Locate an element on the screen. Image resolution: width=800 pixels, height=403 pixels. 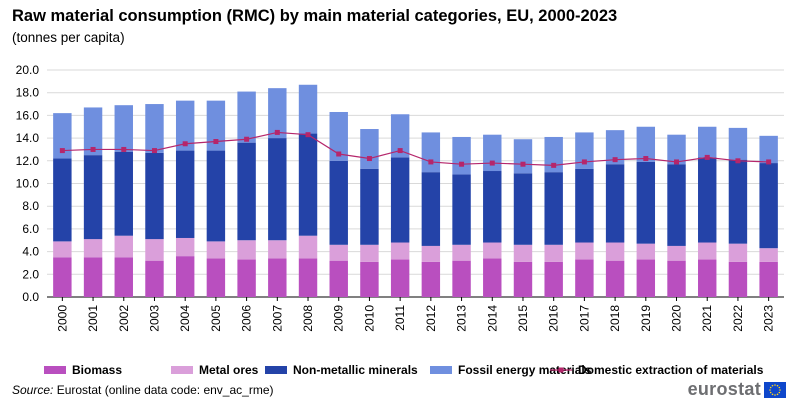
legend-label: Metal ores is located at coordinates (229, 370).